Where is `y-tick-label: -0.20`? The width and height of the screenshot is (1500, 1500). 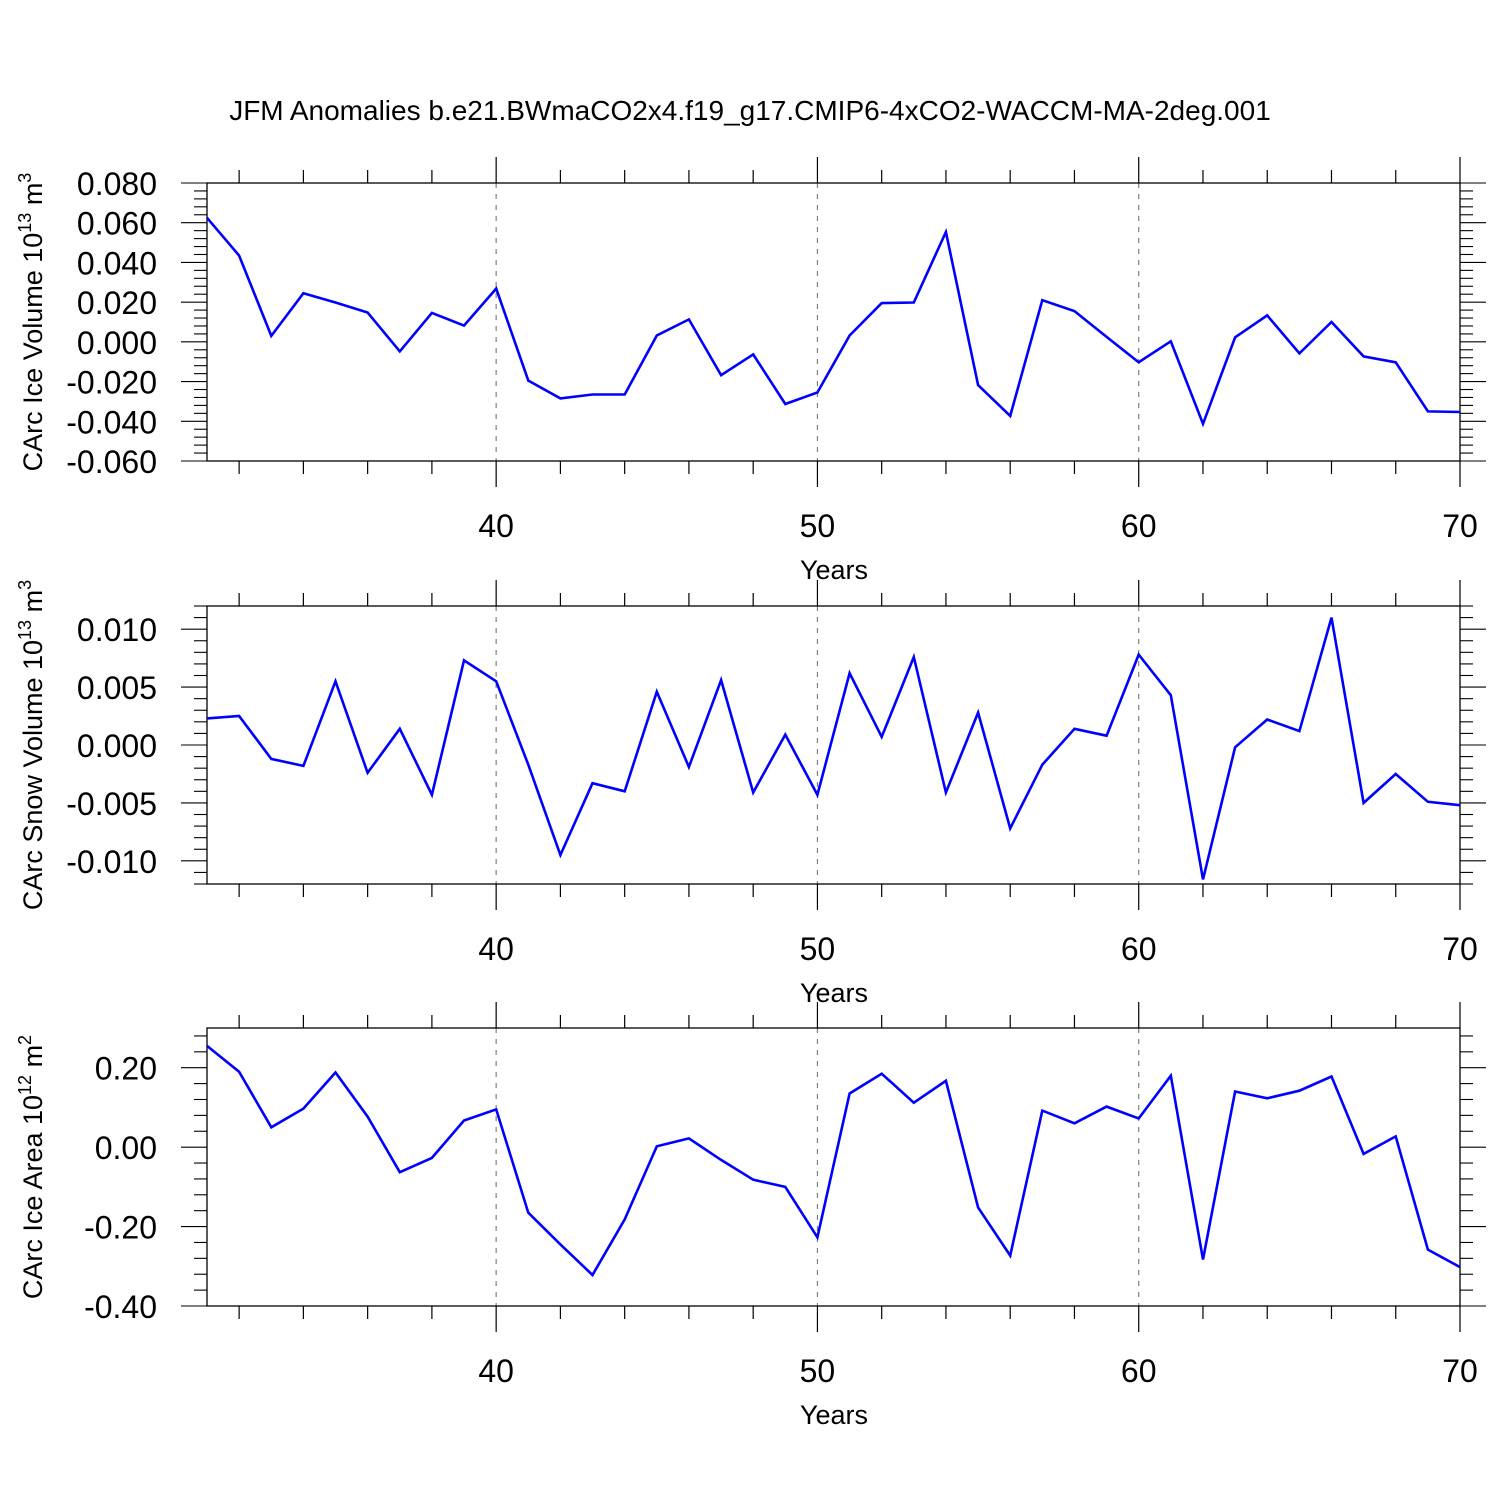 y-tick-label: -0.20 is located at coordinates (120, 1228).